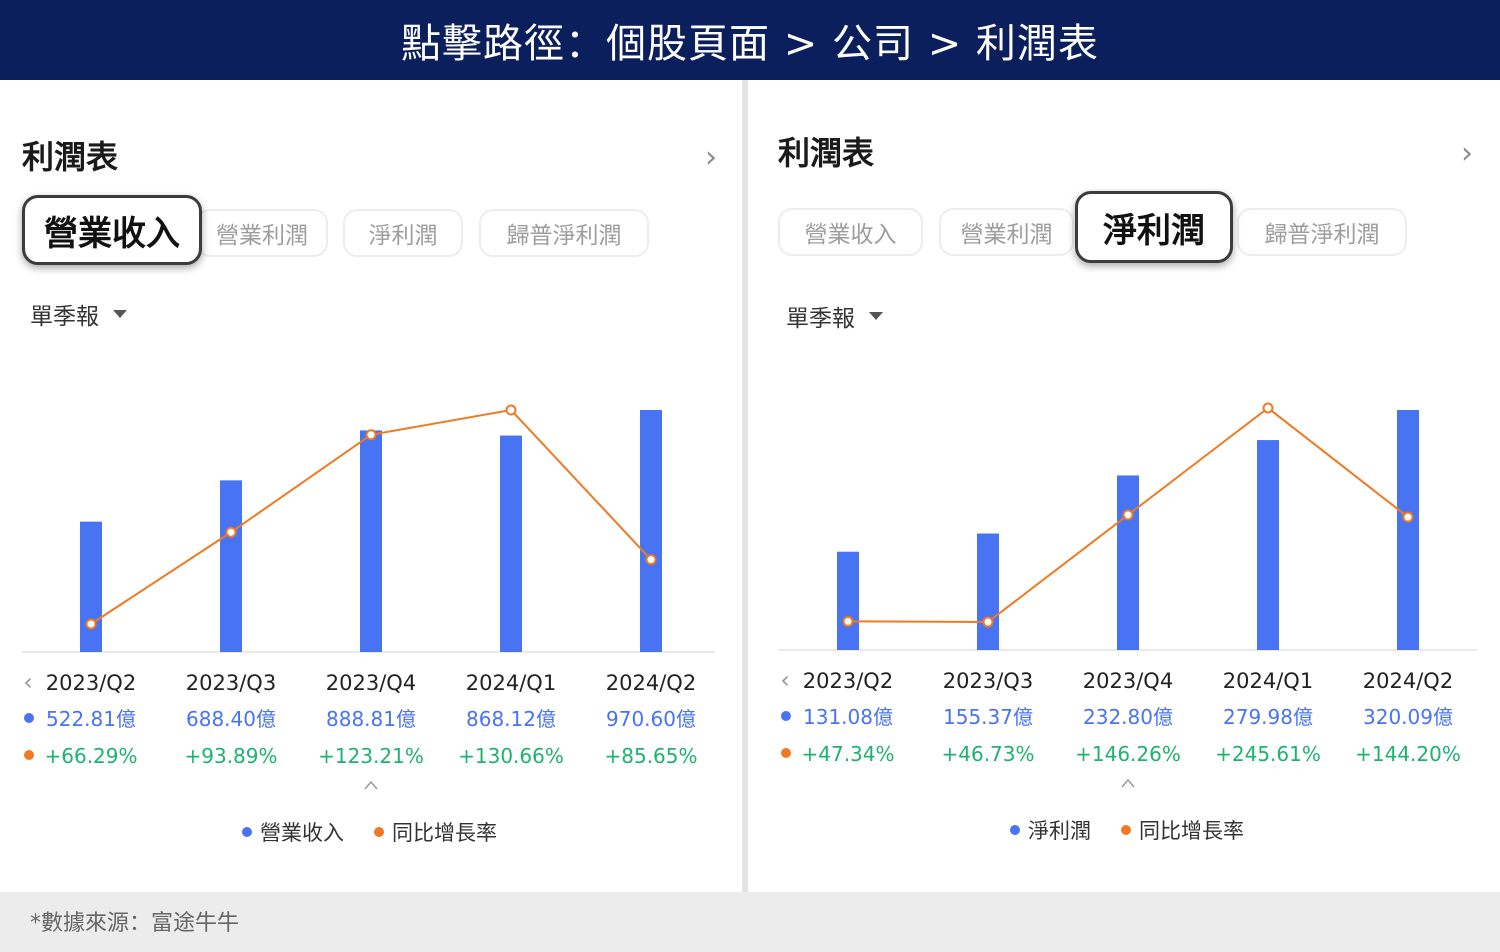  I want to click on value-label: 522.81億, so click(91, 719).